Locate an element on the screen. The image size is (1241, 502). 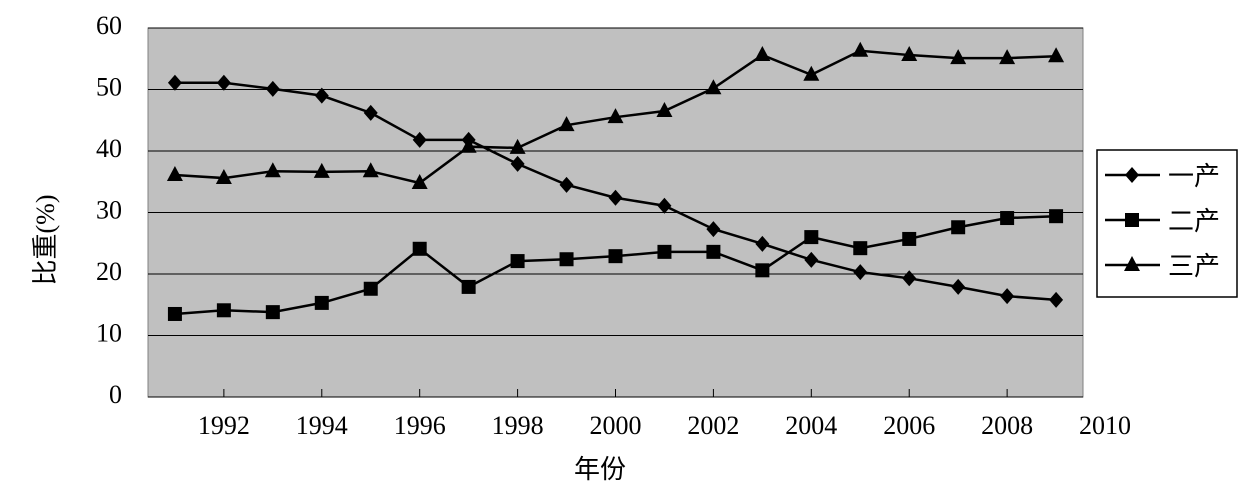
x-tick-label: 1994 is located at coordinates (322, 425).